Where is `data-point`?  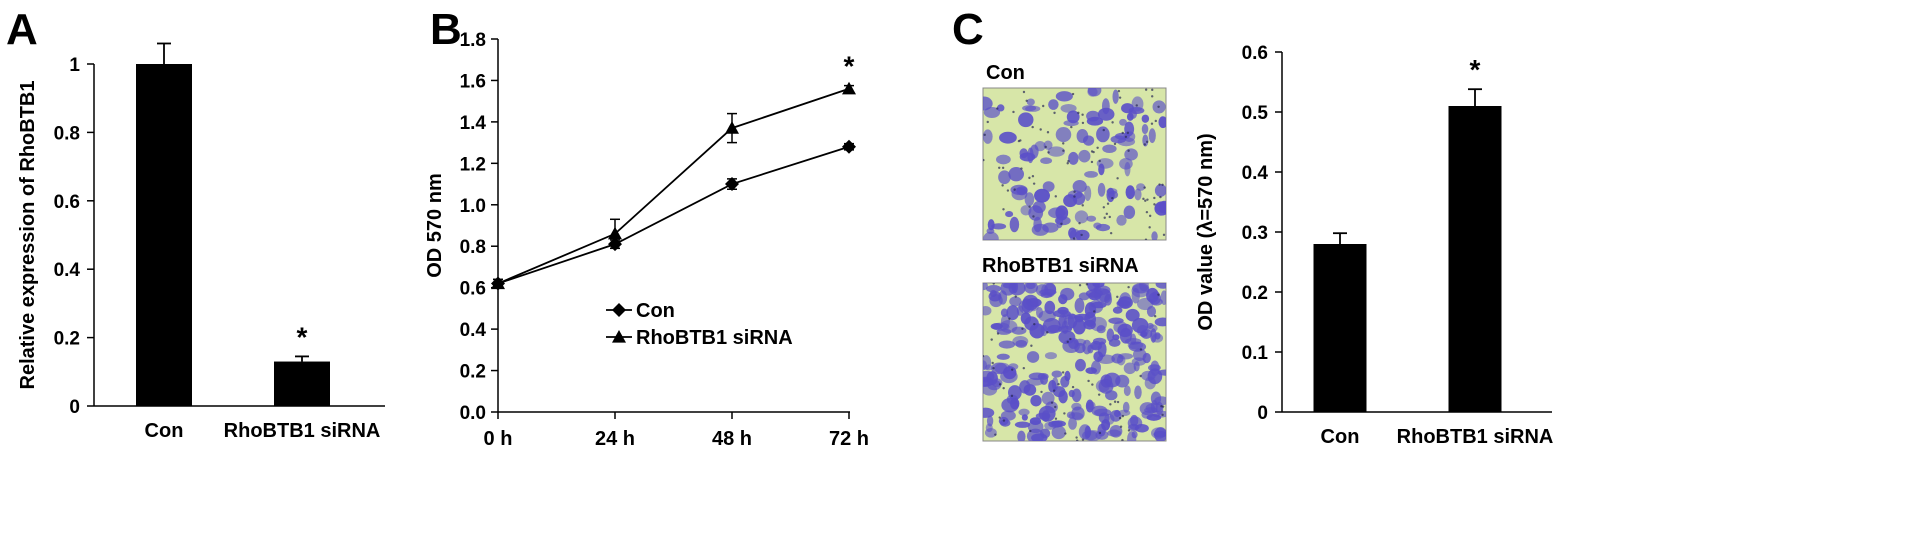 data-point is located at coordinates (849, 146).